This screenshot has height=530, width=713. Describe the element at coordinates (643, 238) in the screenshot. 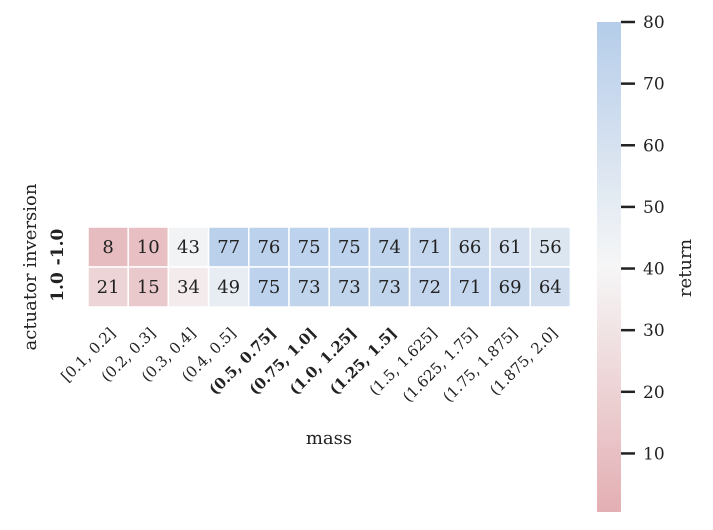

I see `colorbar-ticks: 10 20 30 40 50 60 70 80` at that location.